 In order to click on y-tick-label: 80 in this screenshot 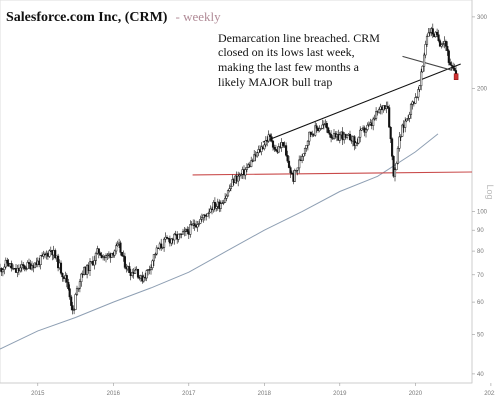, I will do `click(480, 252)`.